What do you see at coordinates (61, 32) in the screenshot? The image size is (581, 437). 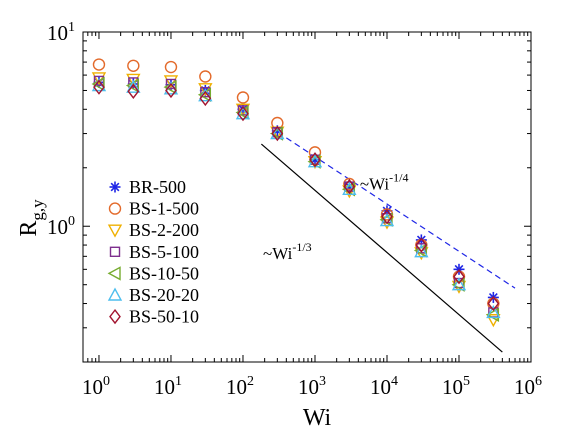 I see `y-tick-label: 10¹` at bounding box center [61, 32].